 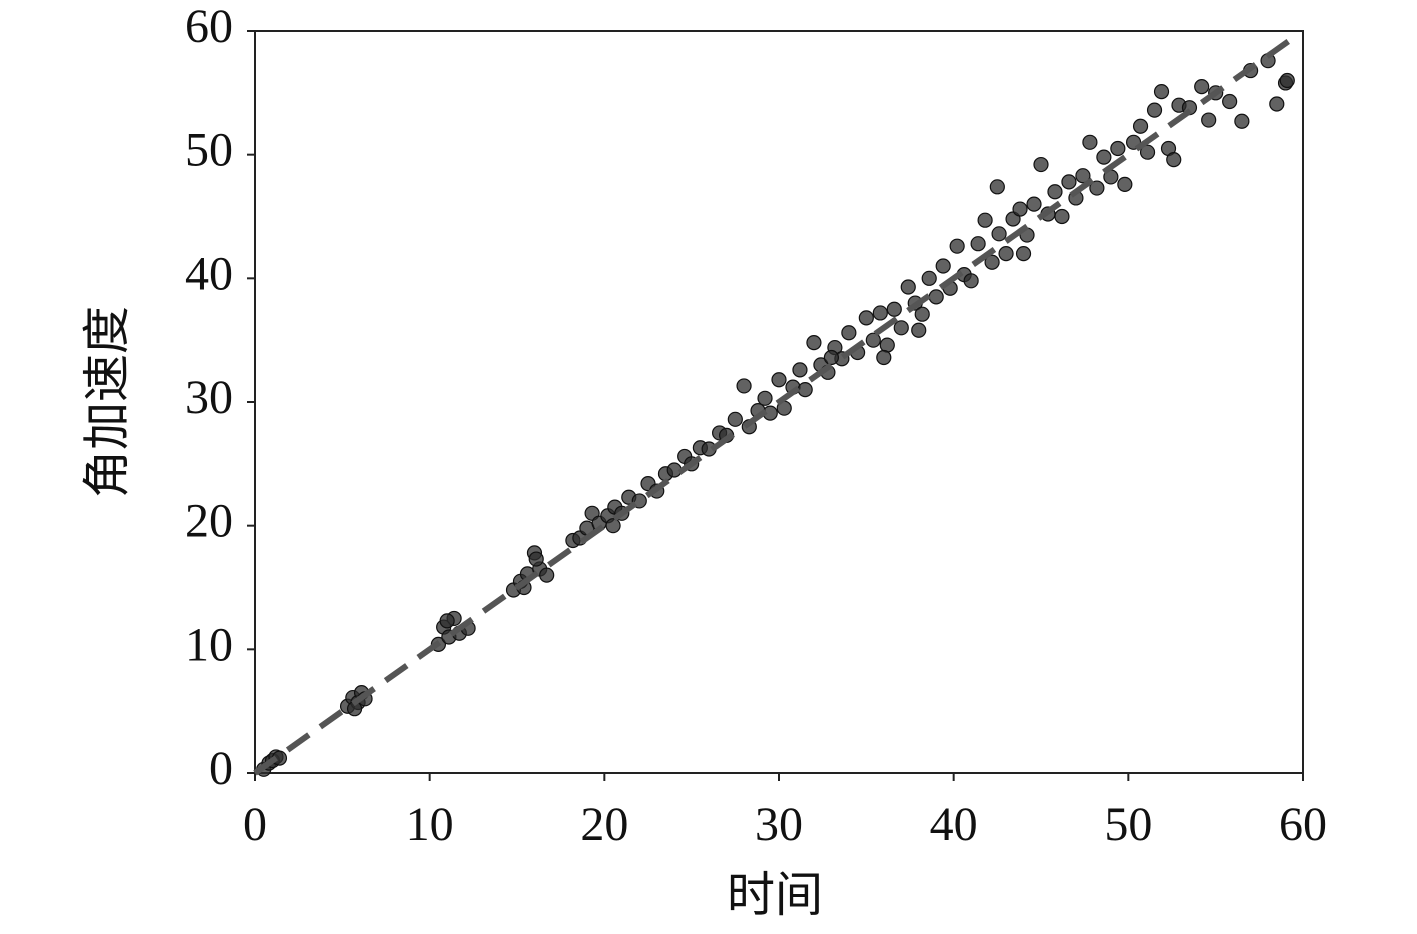 I want to click on x-axis-label: 时间, so click(x=775, y=895).